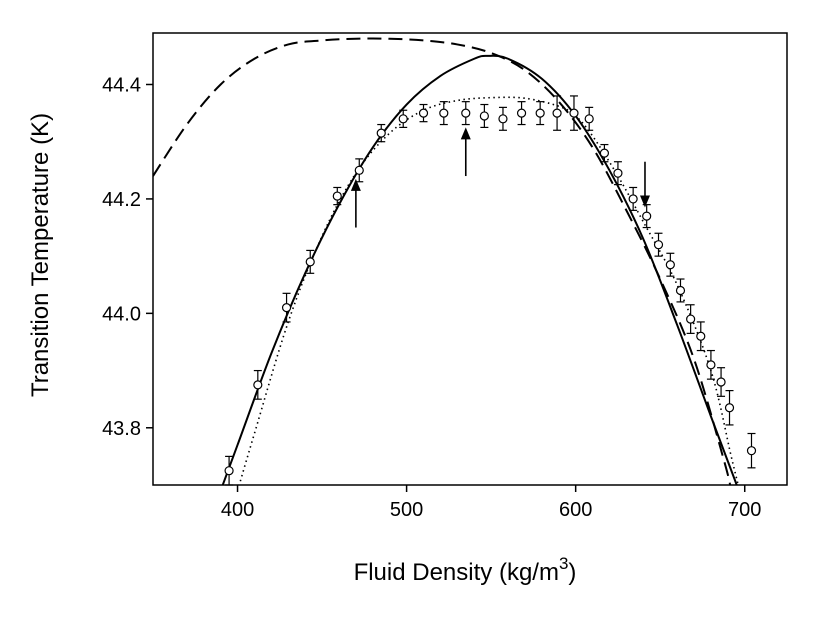  I want to click on x-axis-title-superscript: 3, so click(563, 563).